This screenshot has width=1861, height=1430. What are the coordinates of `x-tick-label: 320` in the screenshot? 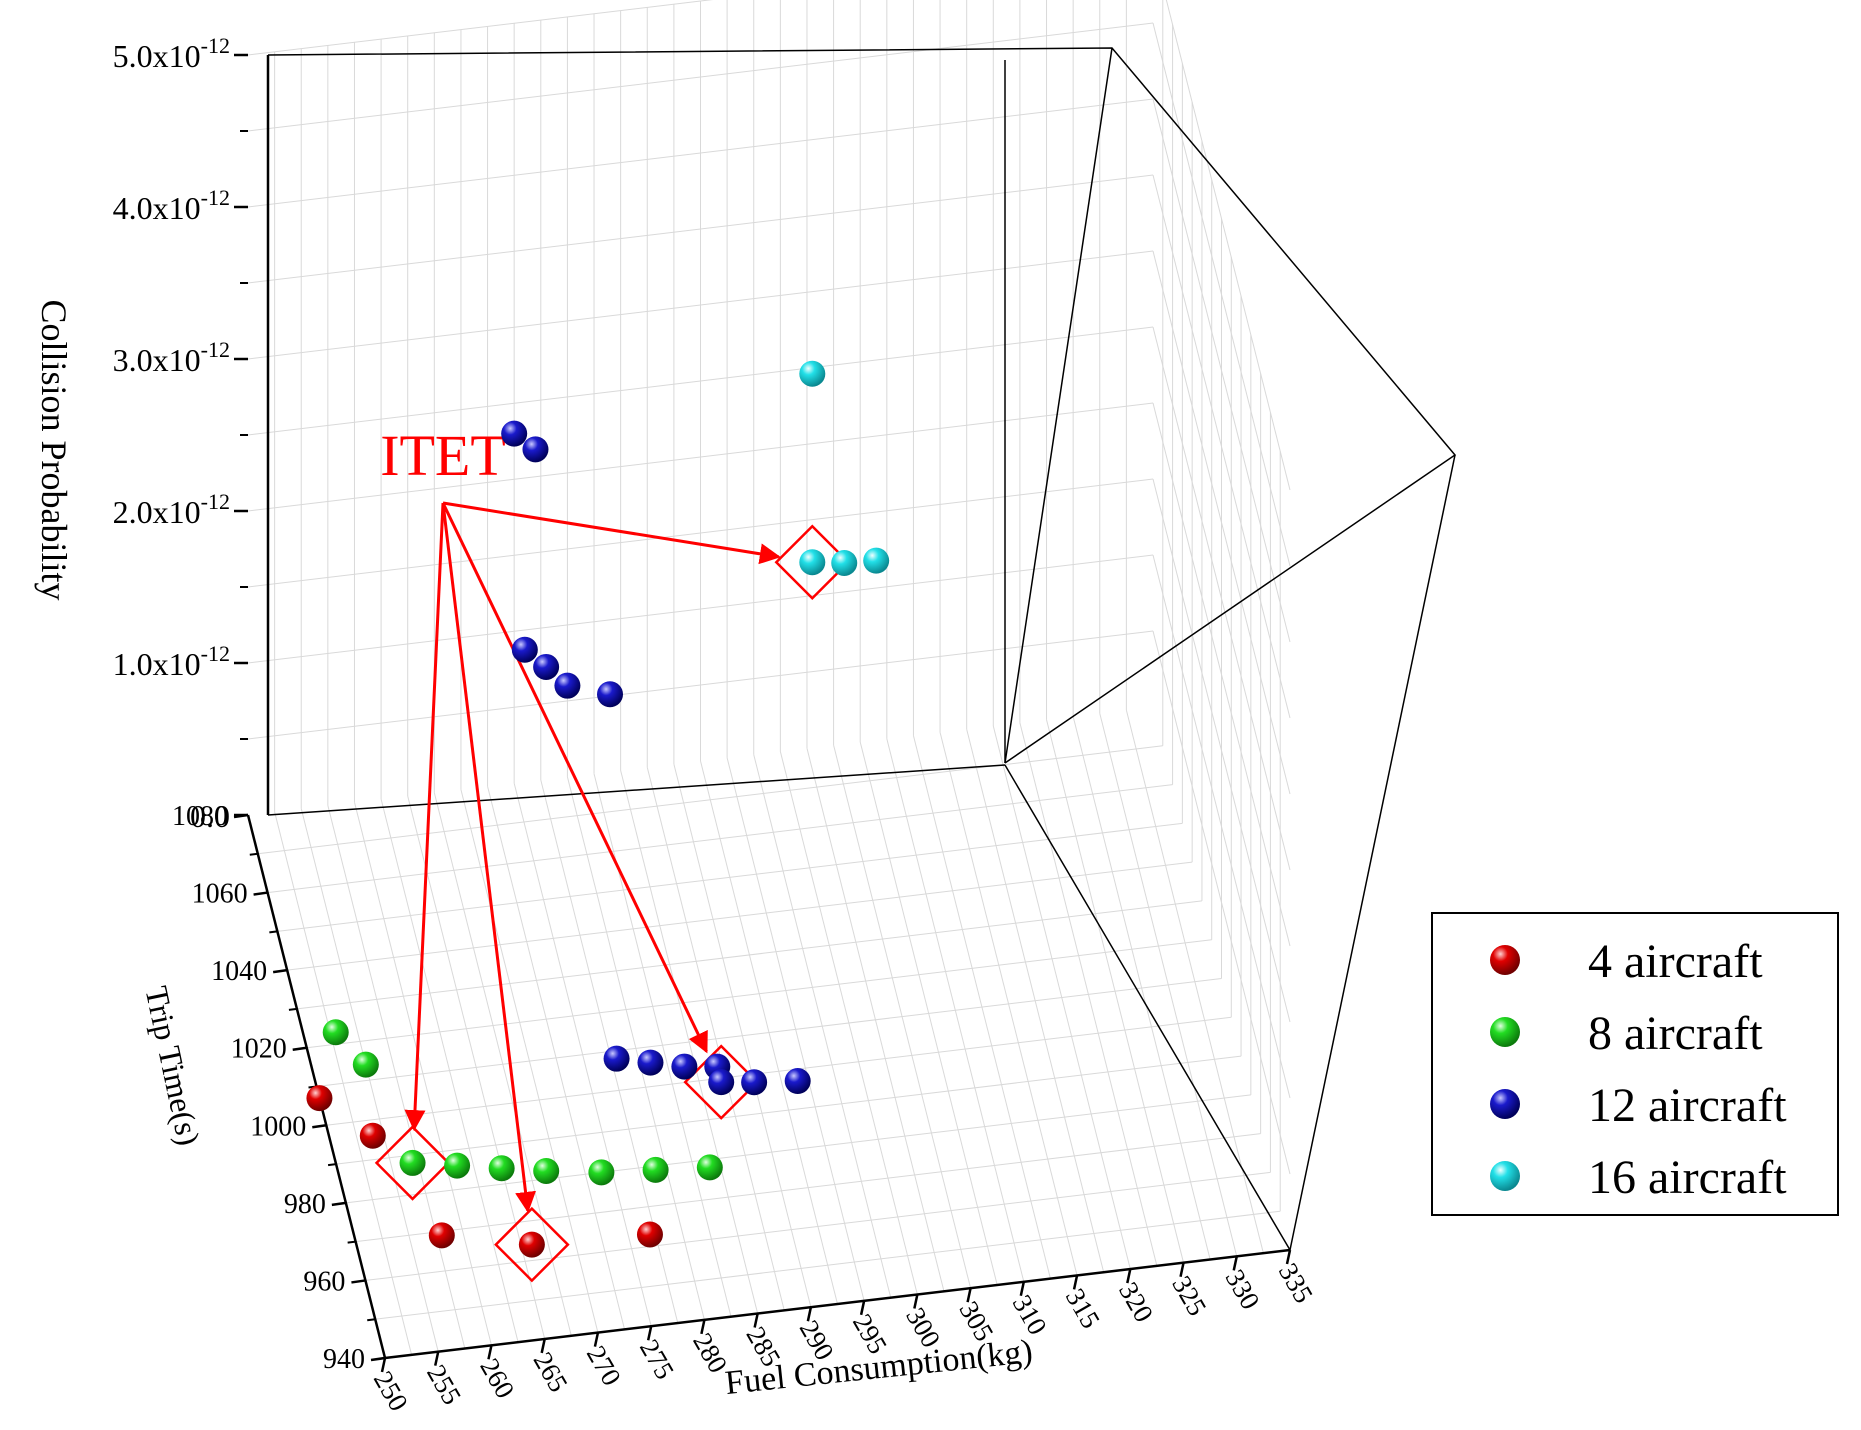 It's located at (1136, 1302).